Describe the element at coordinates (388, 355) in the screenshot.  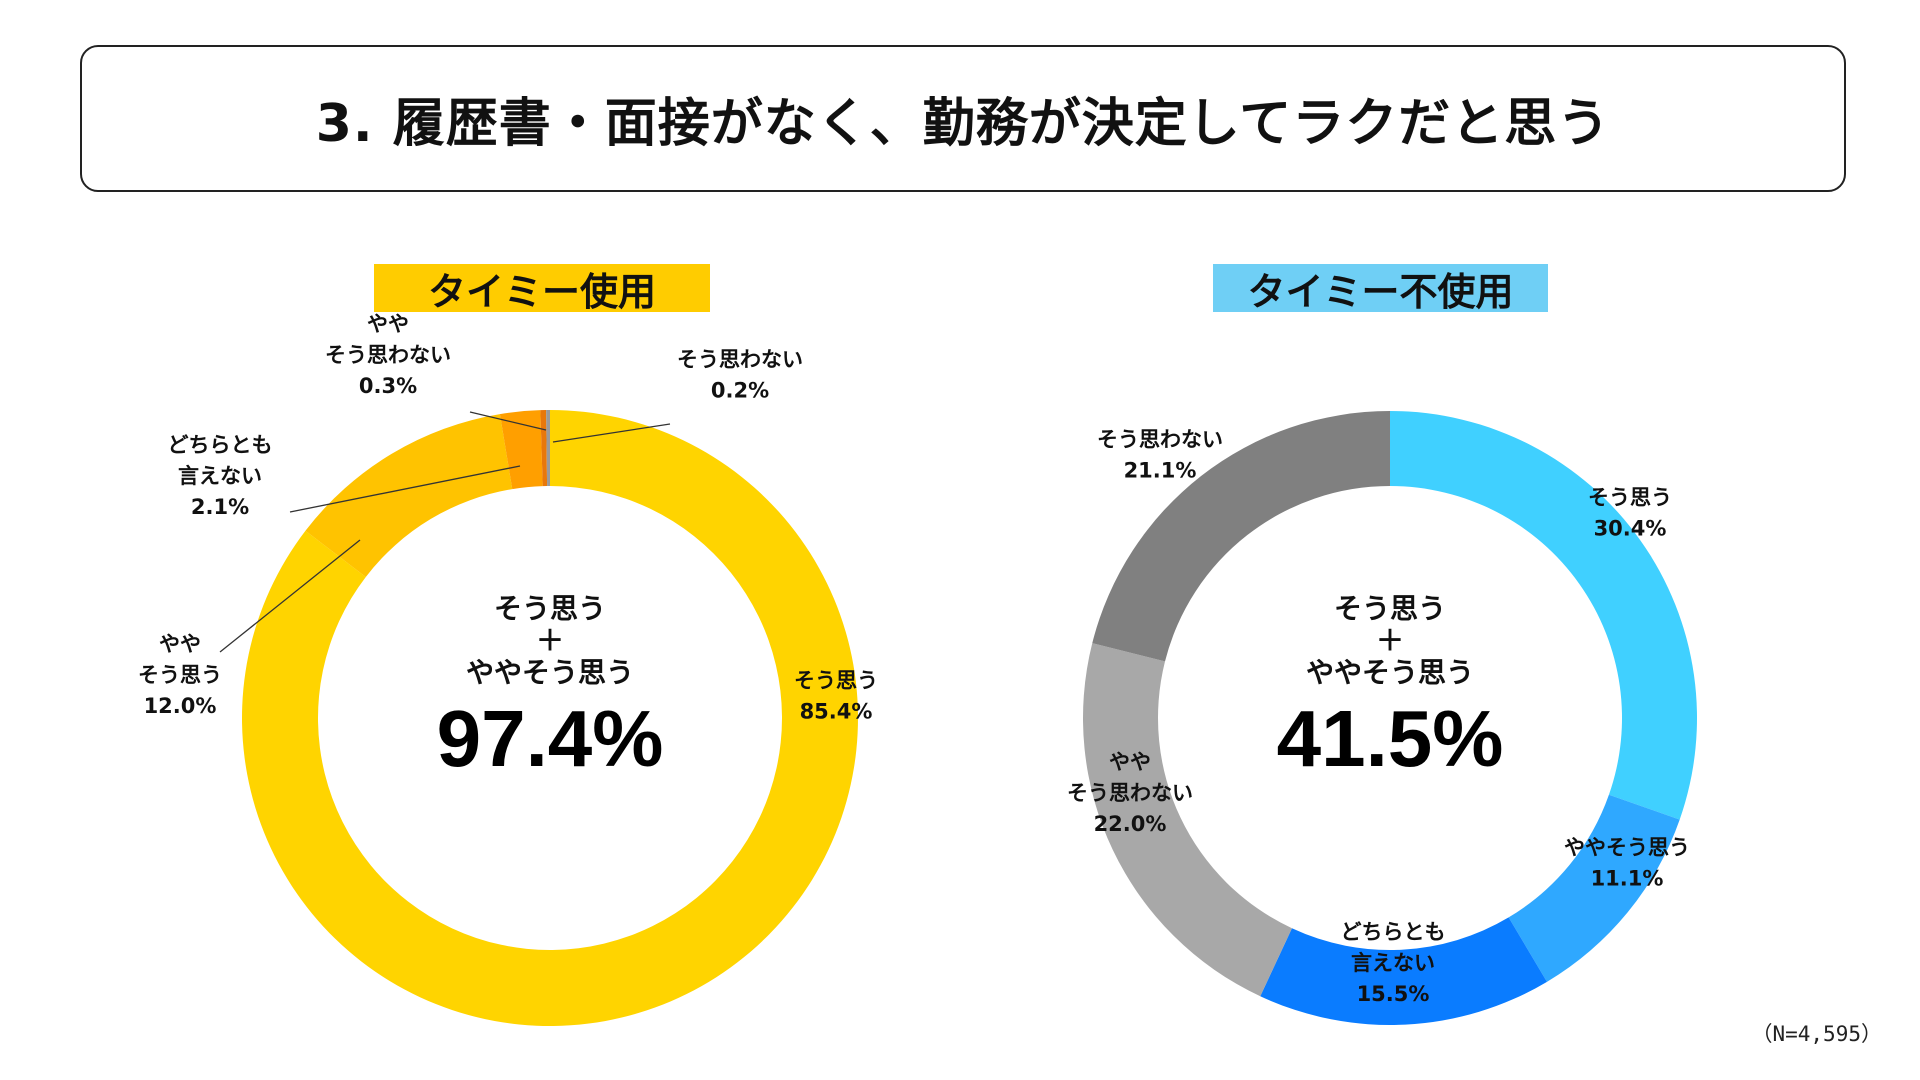
I see `slice-label-0-3: ややそう思わない 0.3%` at that location.